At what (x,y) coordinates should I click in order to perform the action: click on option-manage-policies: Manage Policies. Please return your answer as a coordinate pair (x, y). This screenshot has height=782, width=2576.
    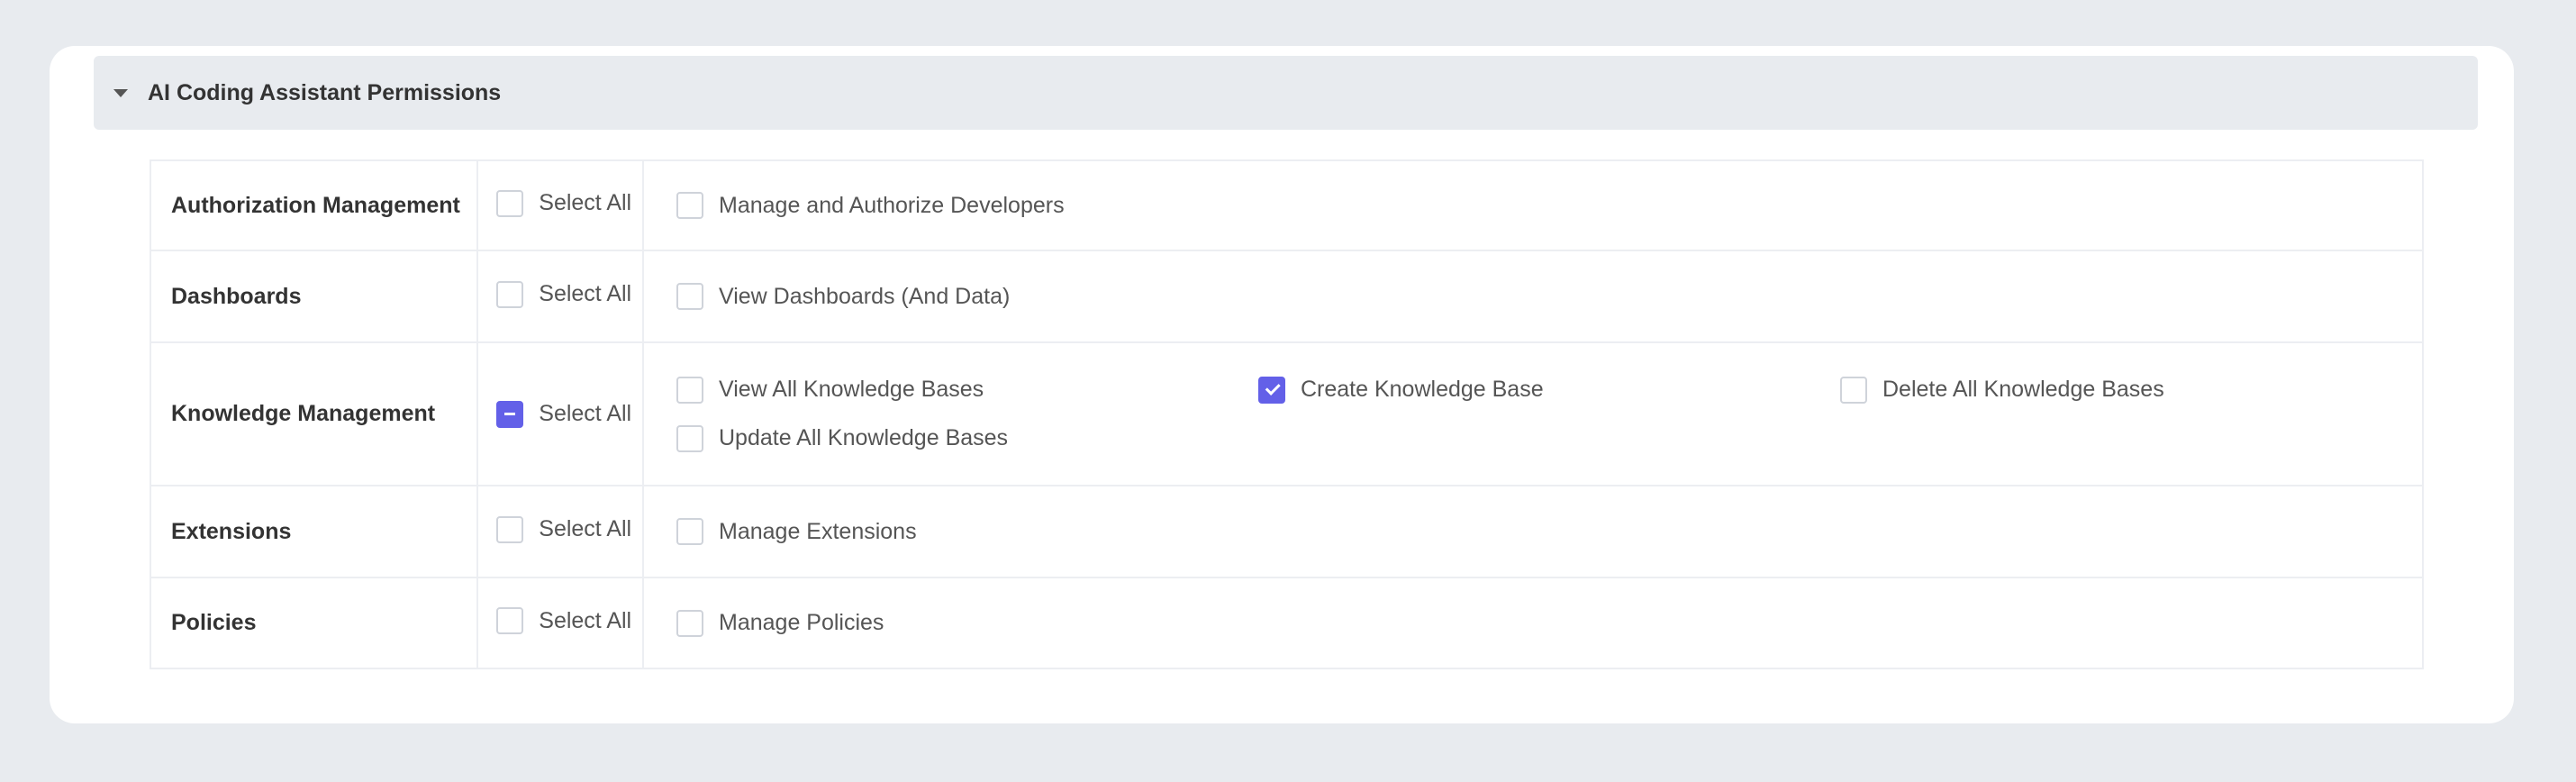
    Looking at the image, I should click on (967, 623).